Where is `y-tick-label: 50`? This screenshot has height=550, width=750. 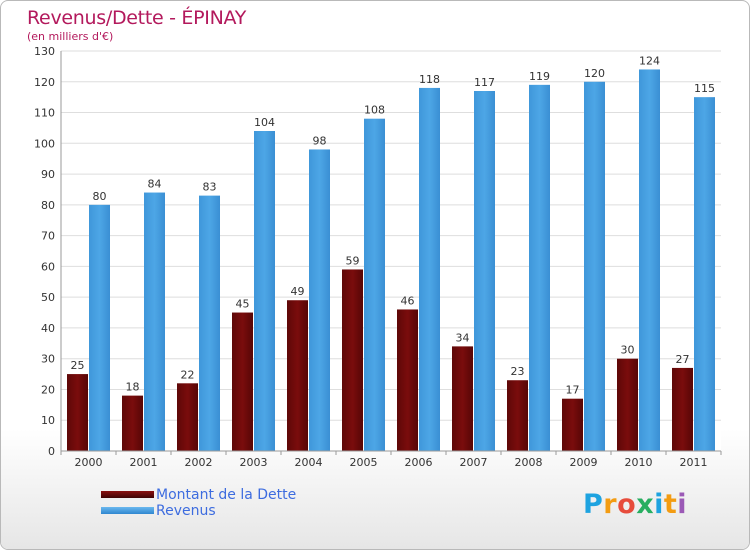 y-tick-label: 50 is located at coordinates (48, 297).